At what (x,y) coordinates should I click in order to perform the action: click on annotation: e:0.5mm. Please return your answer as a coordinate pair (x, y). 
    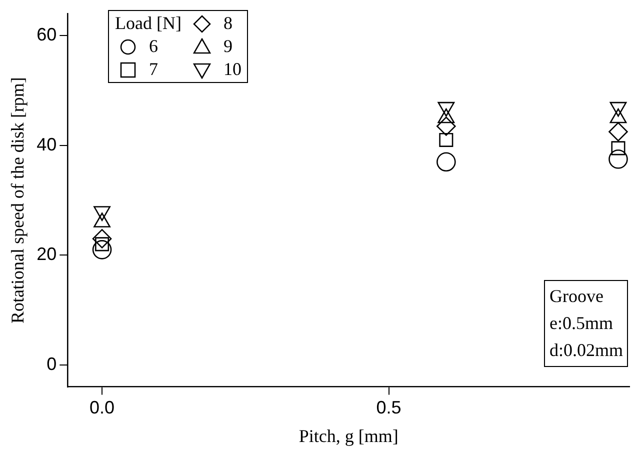
    Looking at the image, I should click on (581, 323).